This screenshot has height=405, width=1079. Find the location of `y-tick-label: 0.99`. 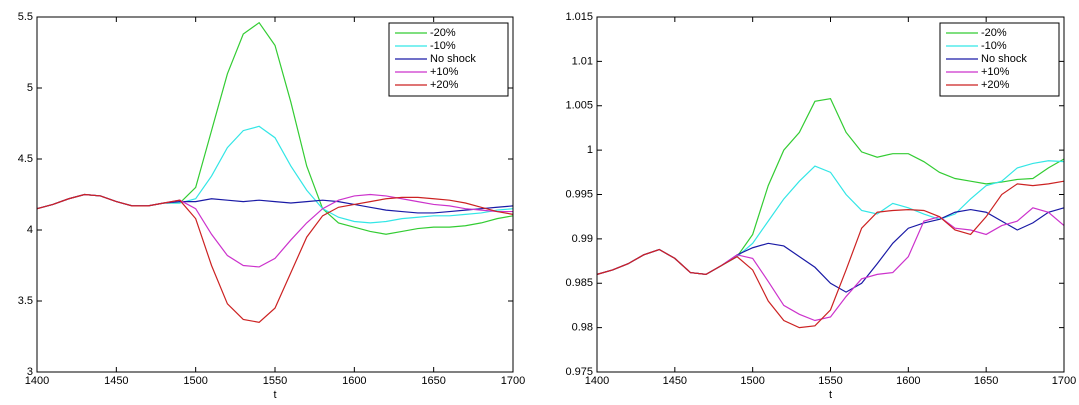

y-tick-label: 0.99 is located at coordinates (582, 239).